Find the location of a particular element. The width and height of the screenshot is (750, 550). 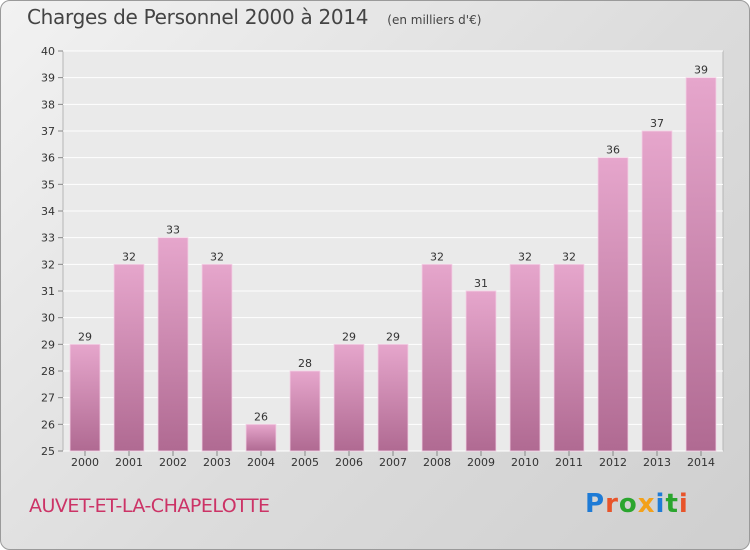

y-tick-label: 33 is located at coordinates (48, 238).